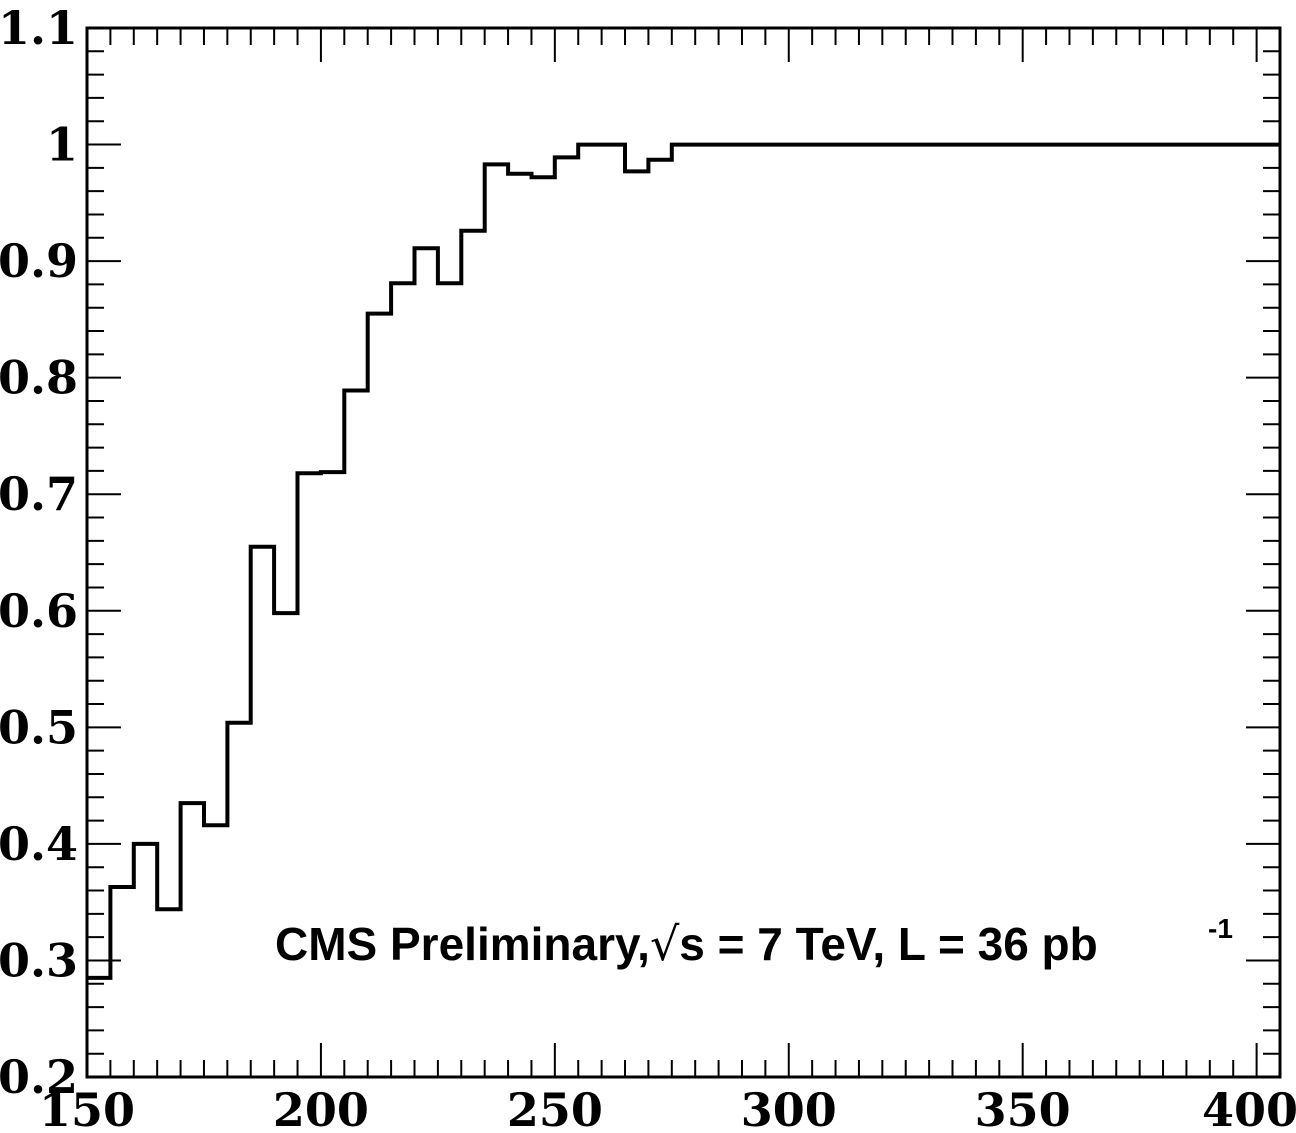 This screenshot has height=1133, width=1296. What do you see at coordinates (39, 960) in the screenshot?
I see `y-tick-label: 0.3` at bounding box center [39, 960].